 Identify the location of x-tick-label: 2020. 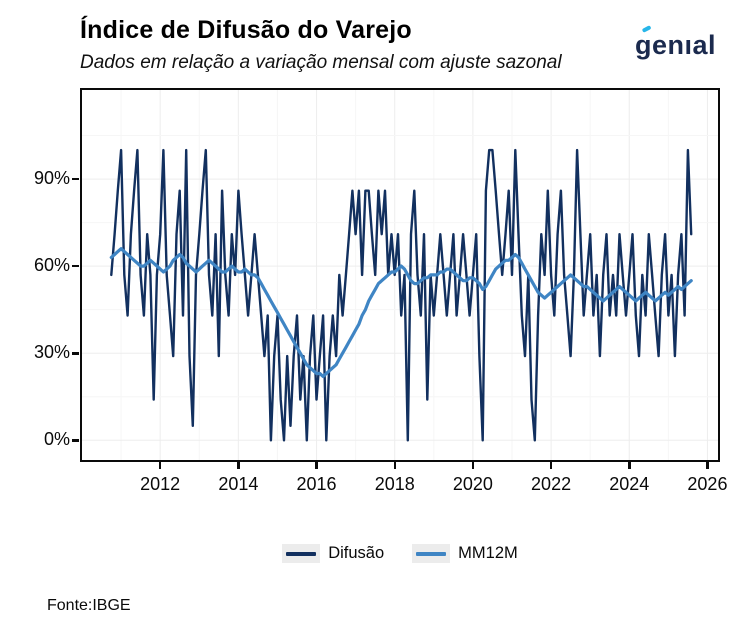
(472, 484).